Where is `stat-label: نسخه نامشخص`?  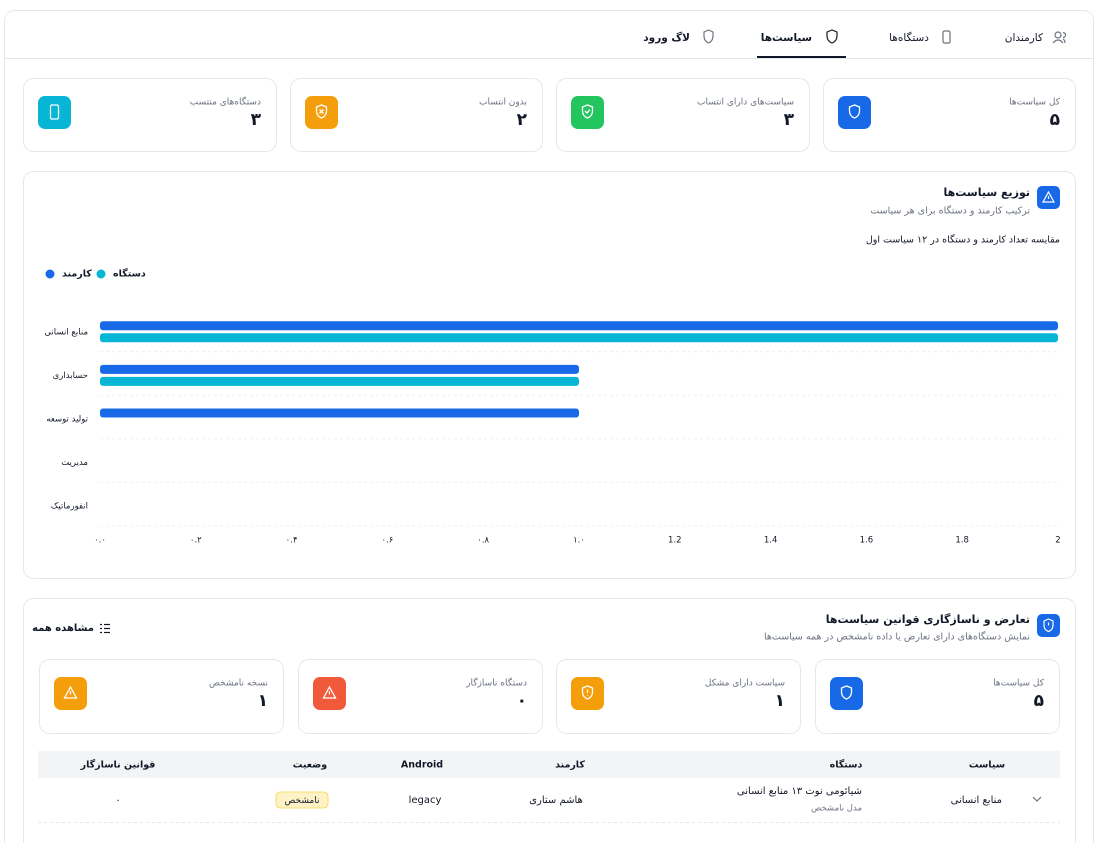 stat-label: نسخه نامشخص is located at coordinates (238, 684).